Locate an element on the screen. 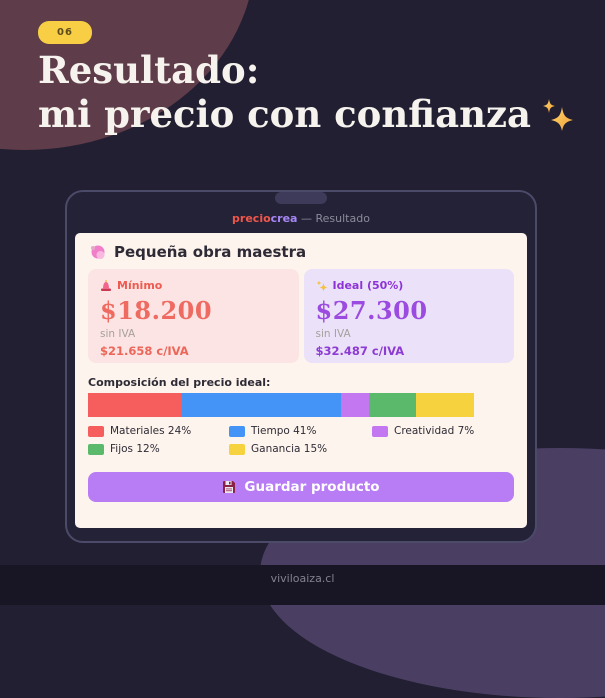 This screenshot has width=605, height=698. slide-number: 06 is located at coordinates (65, 32).